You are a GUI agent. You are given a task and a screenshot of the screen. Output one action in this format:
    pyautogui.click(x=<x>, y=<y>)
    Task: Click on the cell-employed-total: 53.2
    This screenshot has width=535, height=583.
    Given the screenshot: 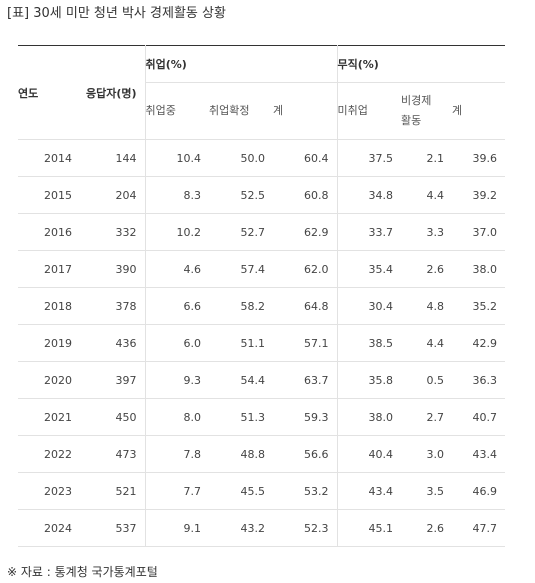 What is the action you would take?
    pyautogui.click(x=305, y=491)
    